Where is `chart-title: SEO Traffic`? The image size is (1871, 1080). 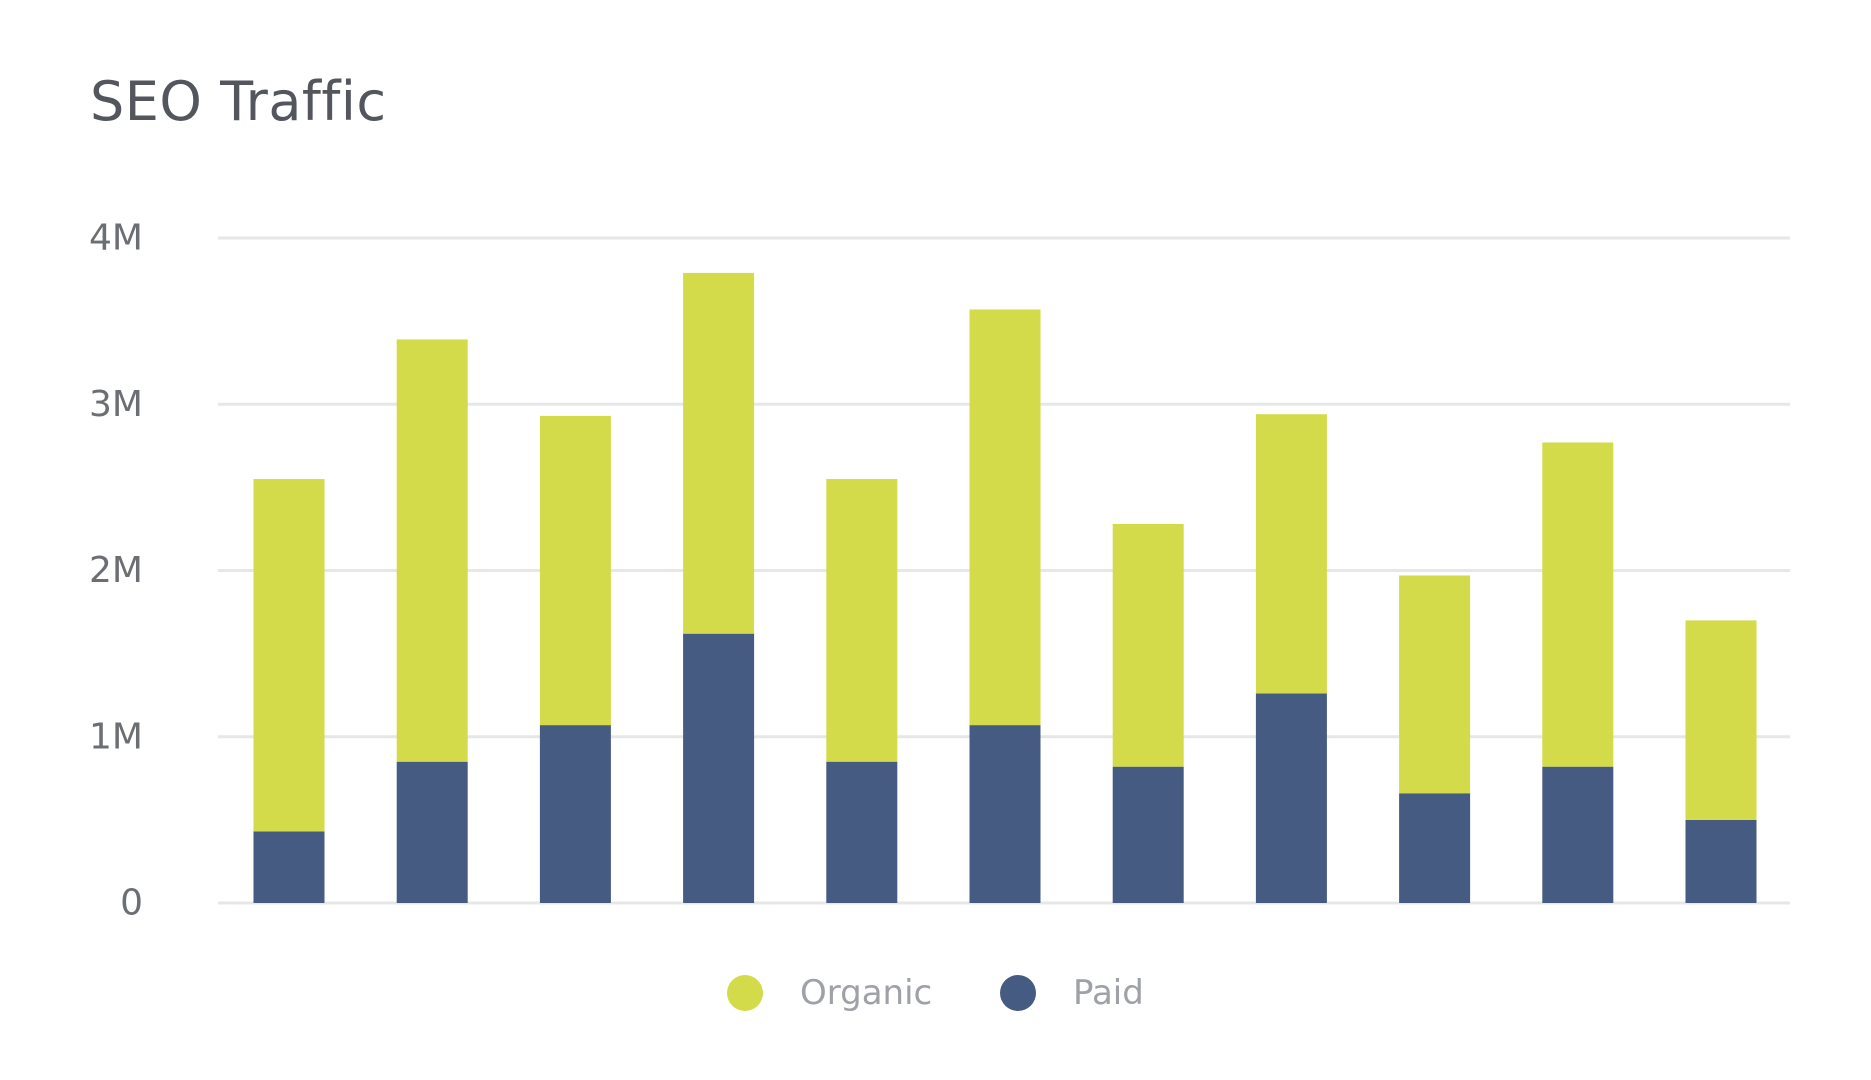 chart-title: SEO Traffic is located at coordinates (238, 101).